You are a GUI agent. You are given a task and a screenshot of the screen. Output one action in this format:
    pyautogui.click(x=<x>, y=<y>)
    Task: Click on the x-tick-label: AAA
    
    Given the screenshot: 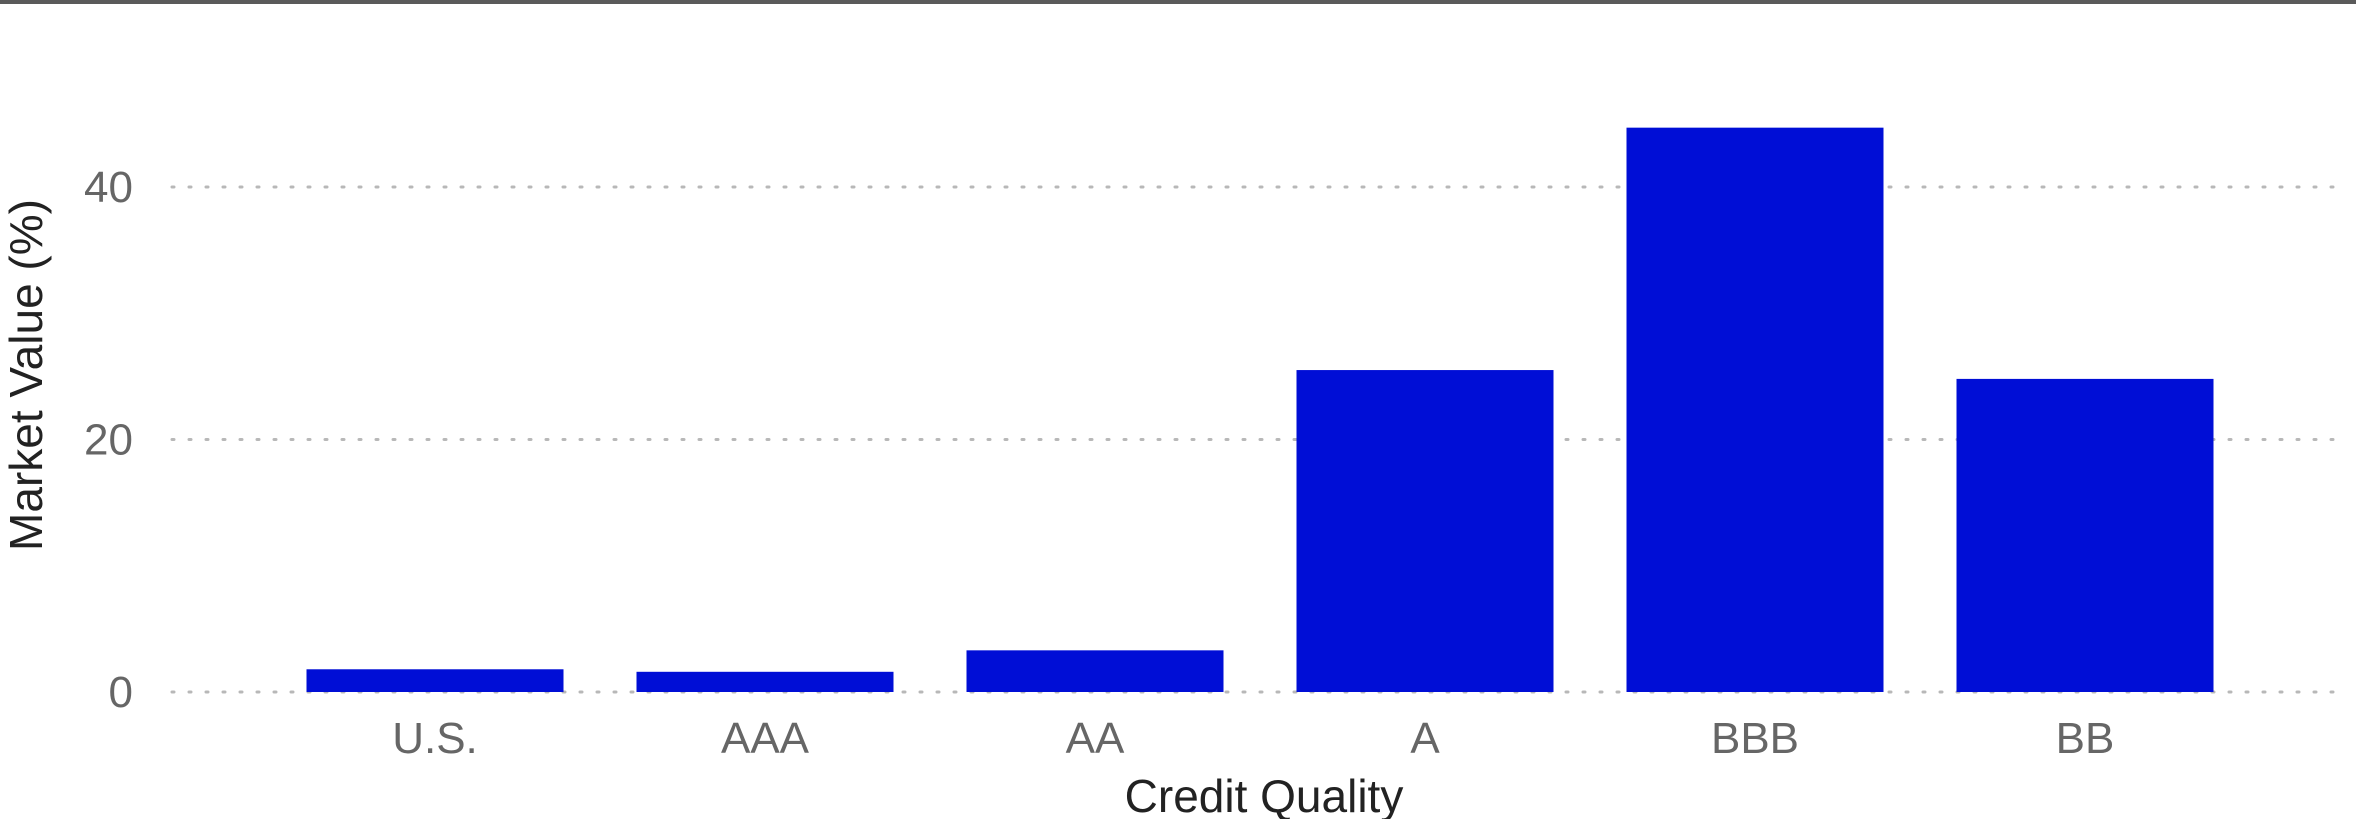 What is the action you would take?
    pyautogui.click(x=765, y=738)
    